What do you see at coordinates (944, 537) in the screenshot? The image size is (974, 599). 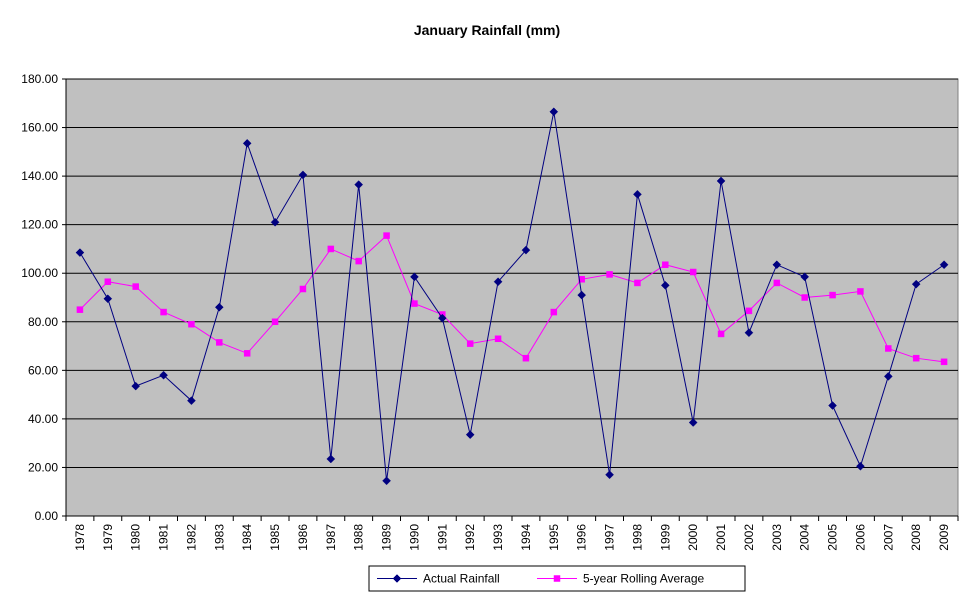 I see `x-tick-label: 2009` at bounding box center [944, 537].